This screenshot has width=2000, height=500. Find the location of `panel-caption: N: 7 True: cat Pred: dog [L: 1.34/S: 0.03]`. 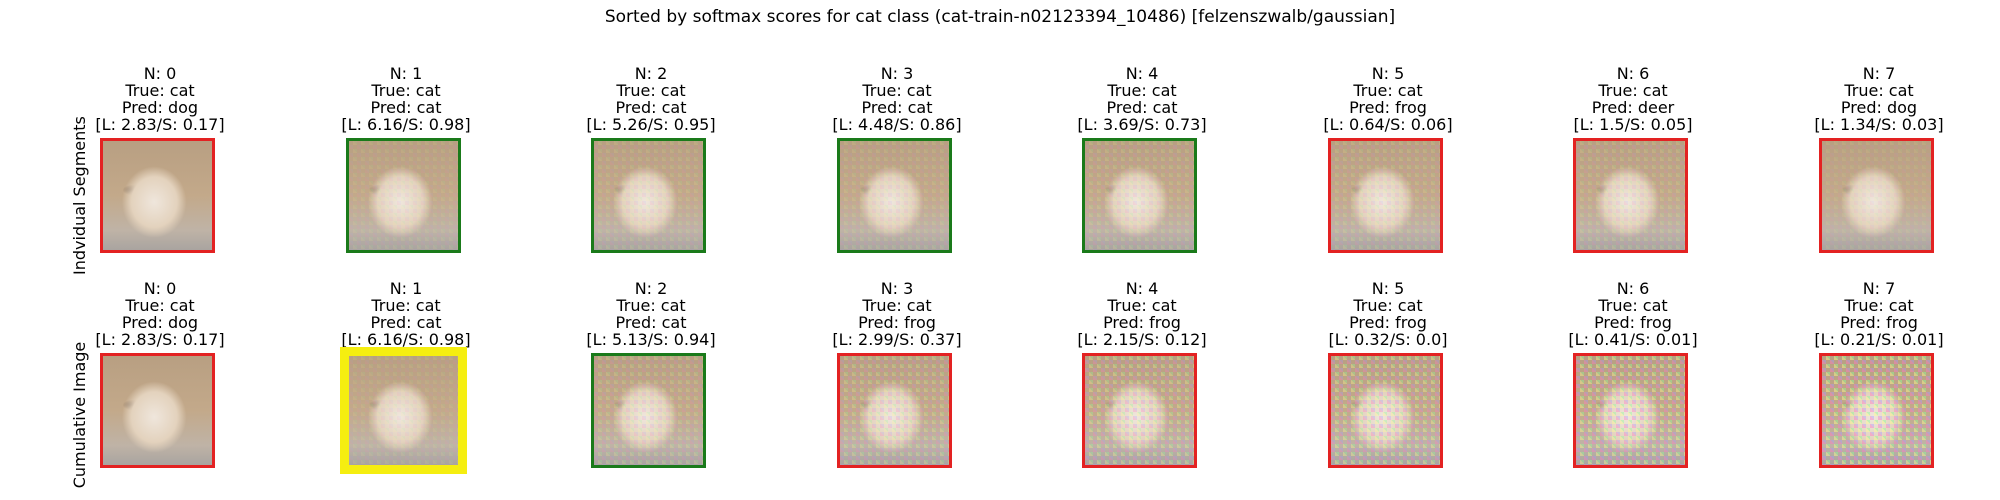

panel-caption: N: 7 True: cat Pred: dog [L: 1.34/S: 0.03] is located at coordinates (1879, 99).